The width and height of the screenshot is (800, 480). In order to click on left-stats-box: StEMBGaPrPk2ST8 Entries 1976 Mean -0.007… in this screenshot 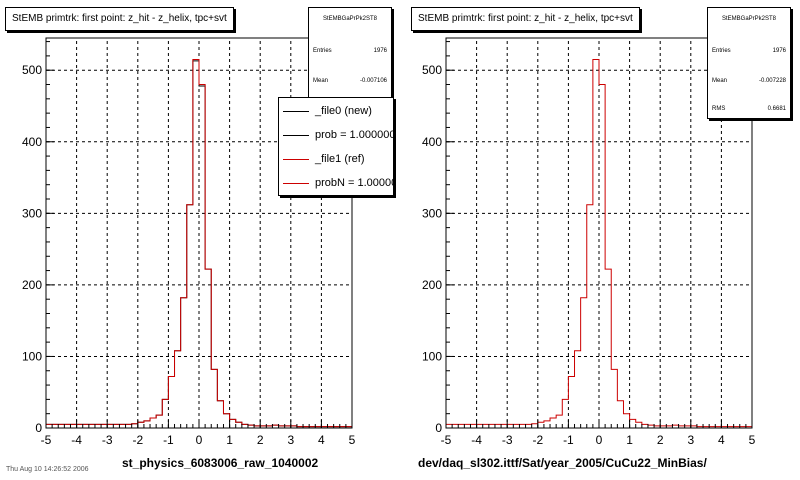, I will do `click(350, 54)`.